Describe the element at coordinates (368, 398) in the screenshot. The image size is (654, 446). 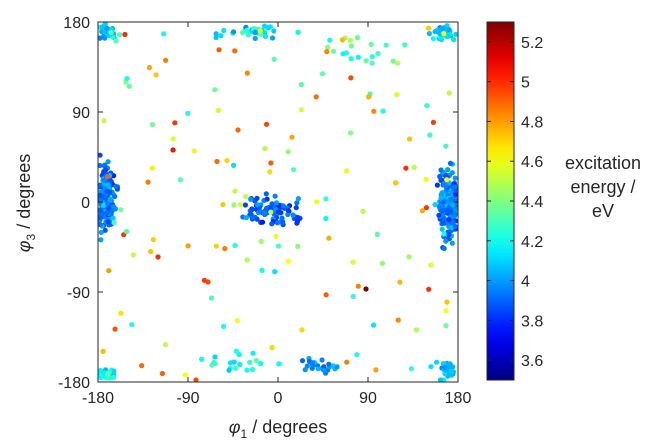
I see `x-tick-label: 90` at that location.